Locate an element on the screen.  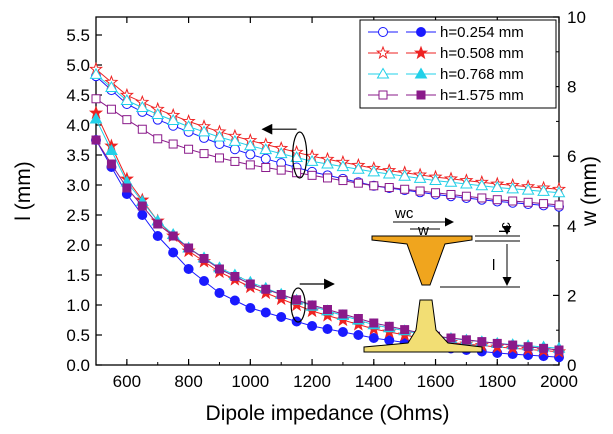
legend-entry: h=0.768 mm is located at coordinates (446, 74).